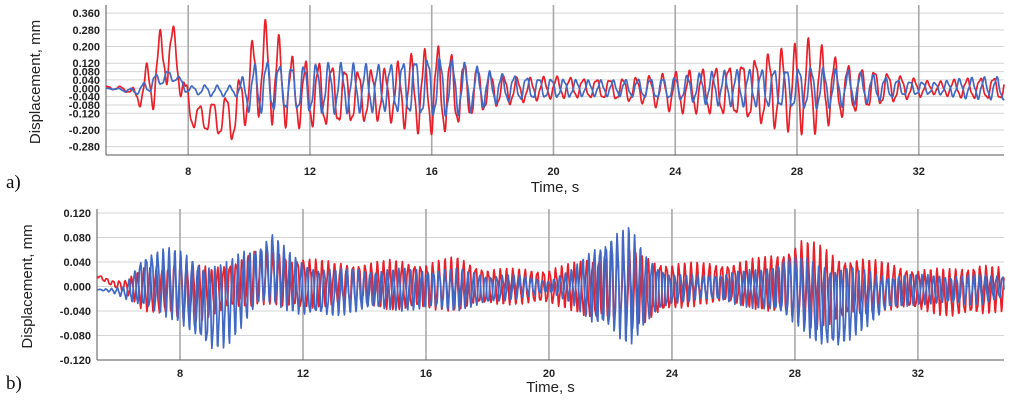  I want to click on y-tick-label: -0.200, so click(84, 131).